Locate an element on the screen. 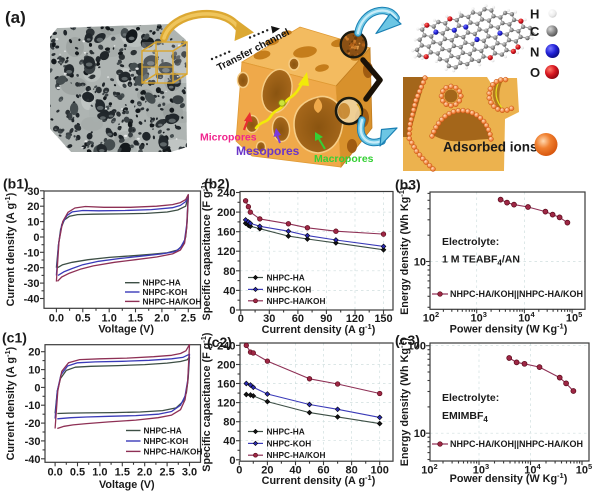 The height and width of the screenshot is (498, 600). svg-text: (c1) is located at coordinates (14, 338).